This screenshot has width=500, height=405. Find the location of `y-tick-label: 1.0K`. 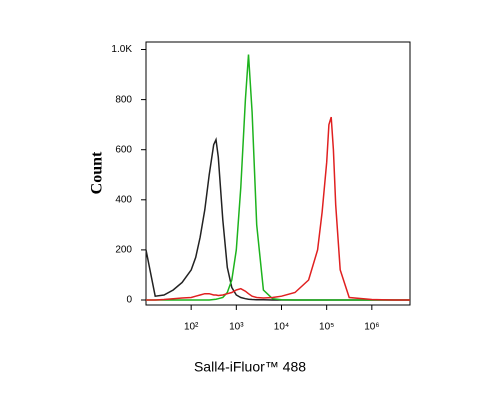

y-tick-label: 1.0K is located at coordinates (121, 49).